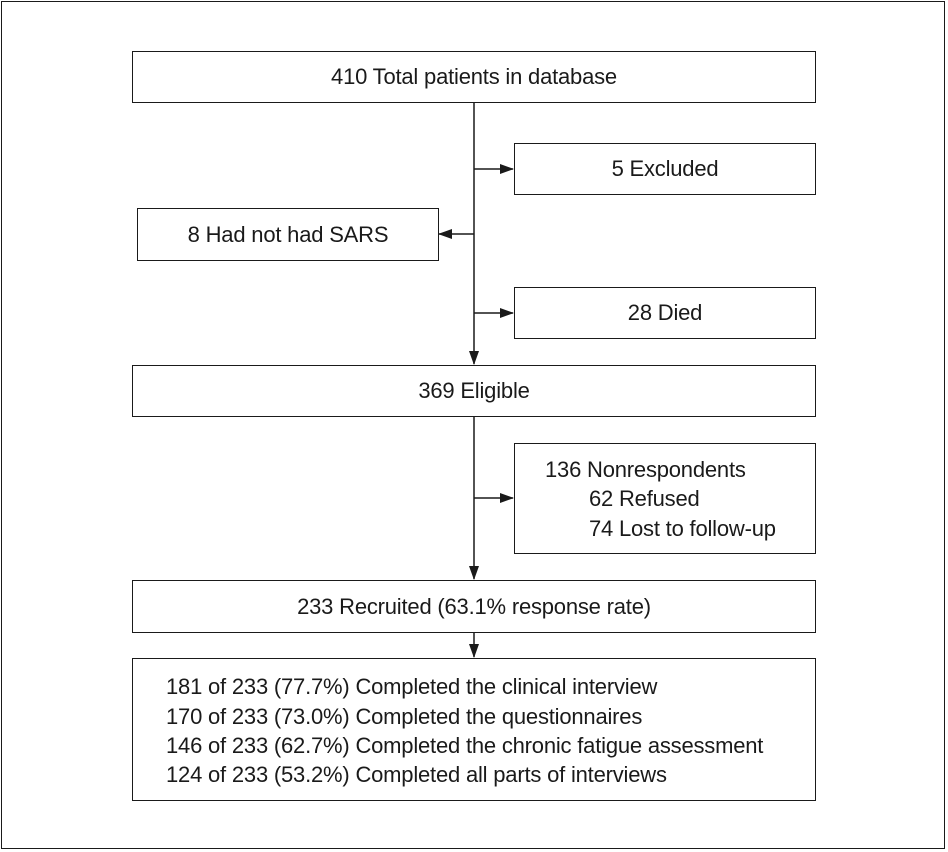 The height and width of the screenshot is (852, 948). I want to click on excluded-label: 5 Excluded, so click(665, 168).